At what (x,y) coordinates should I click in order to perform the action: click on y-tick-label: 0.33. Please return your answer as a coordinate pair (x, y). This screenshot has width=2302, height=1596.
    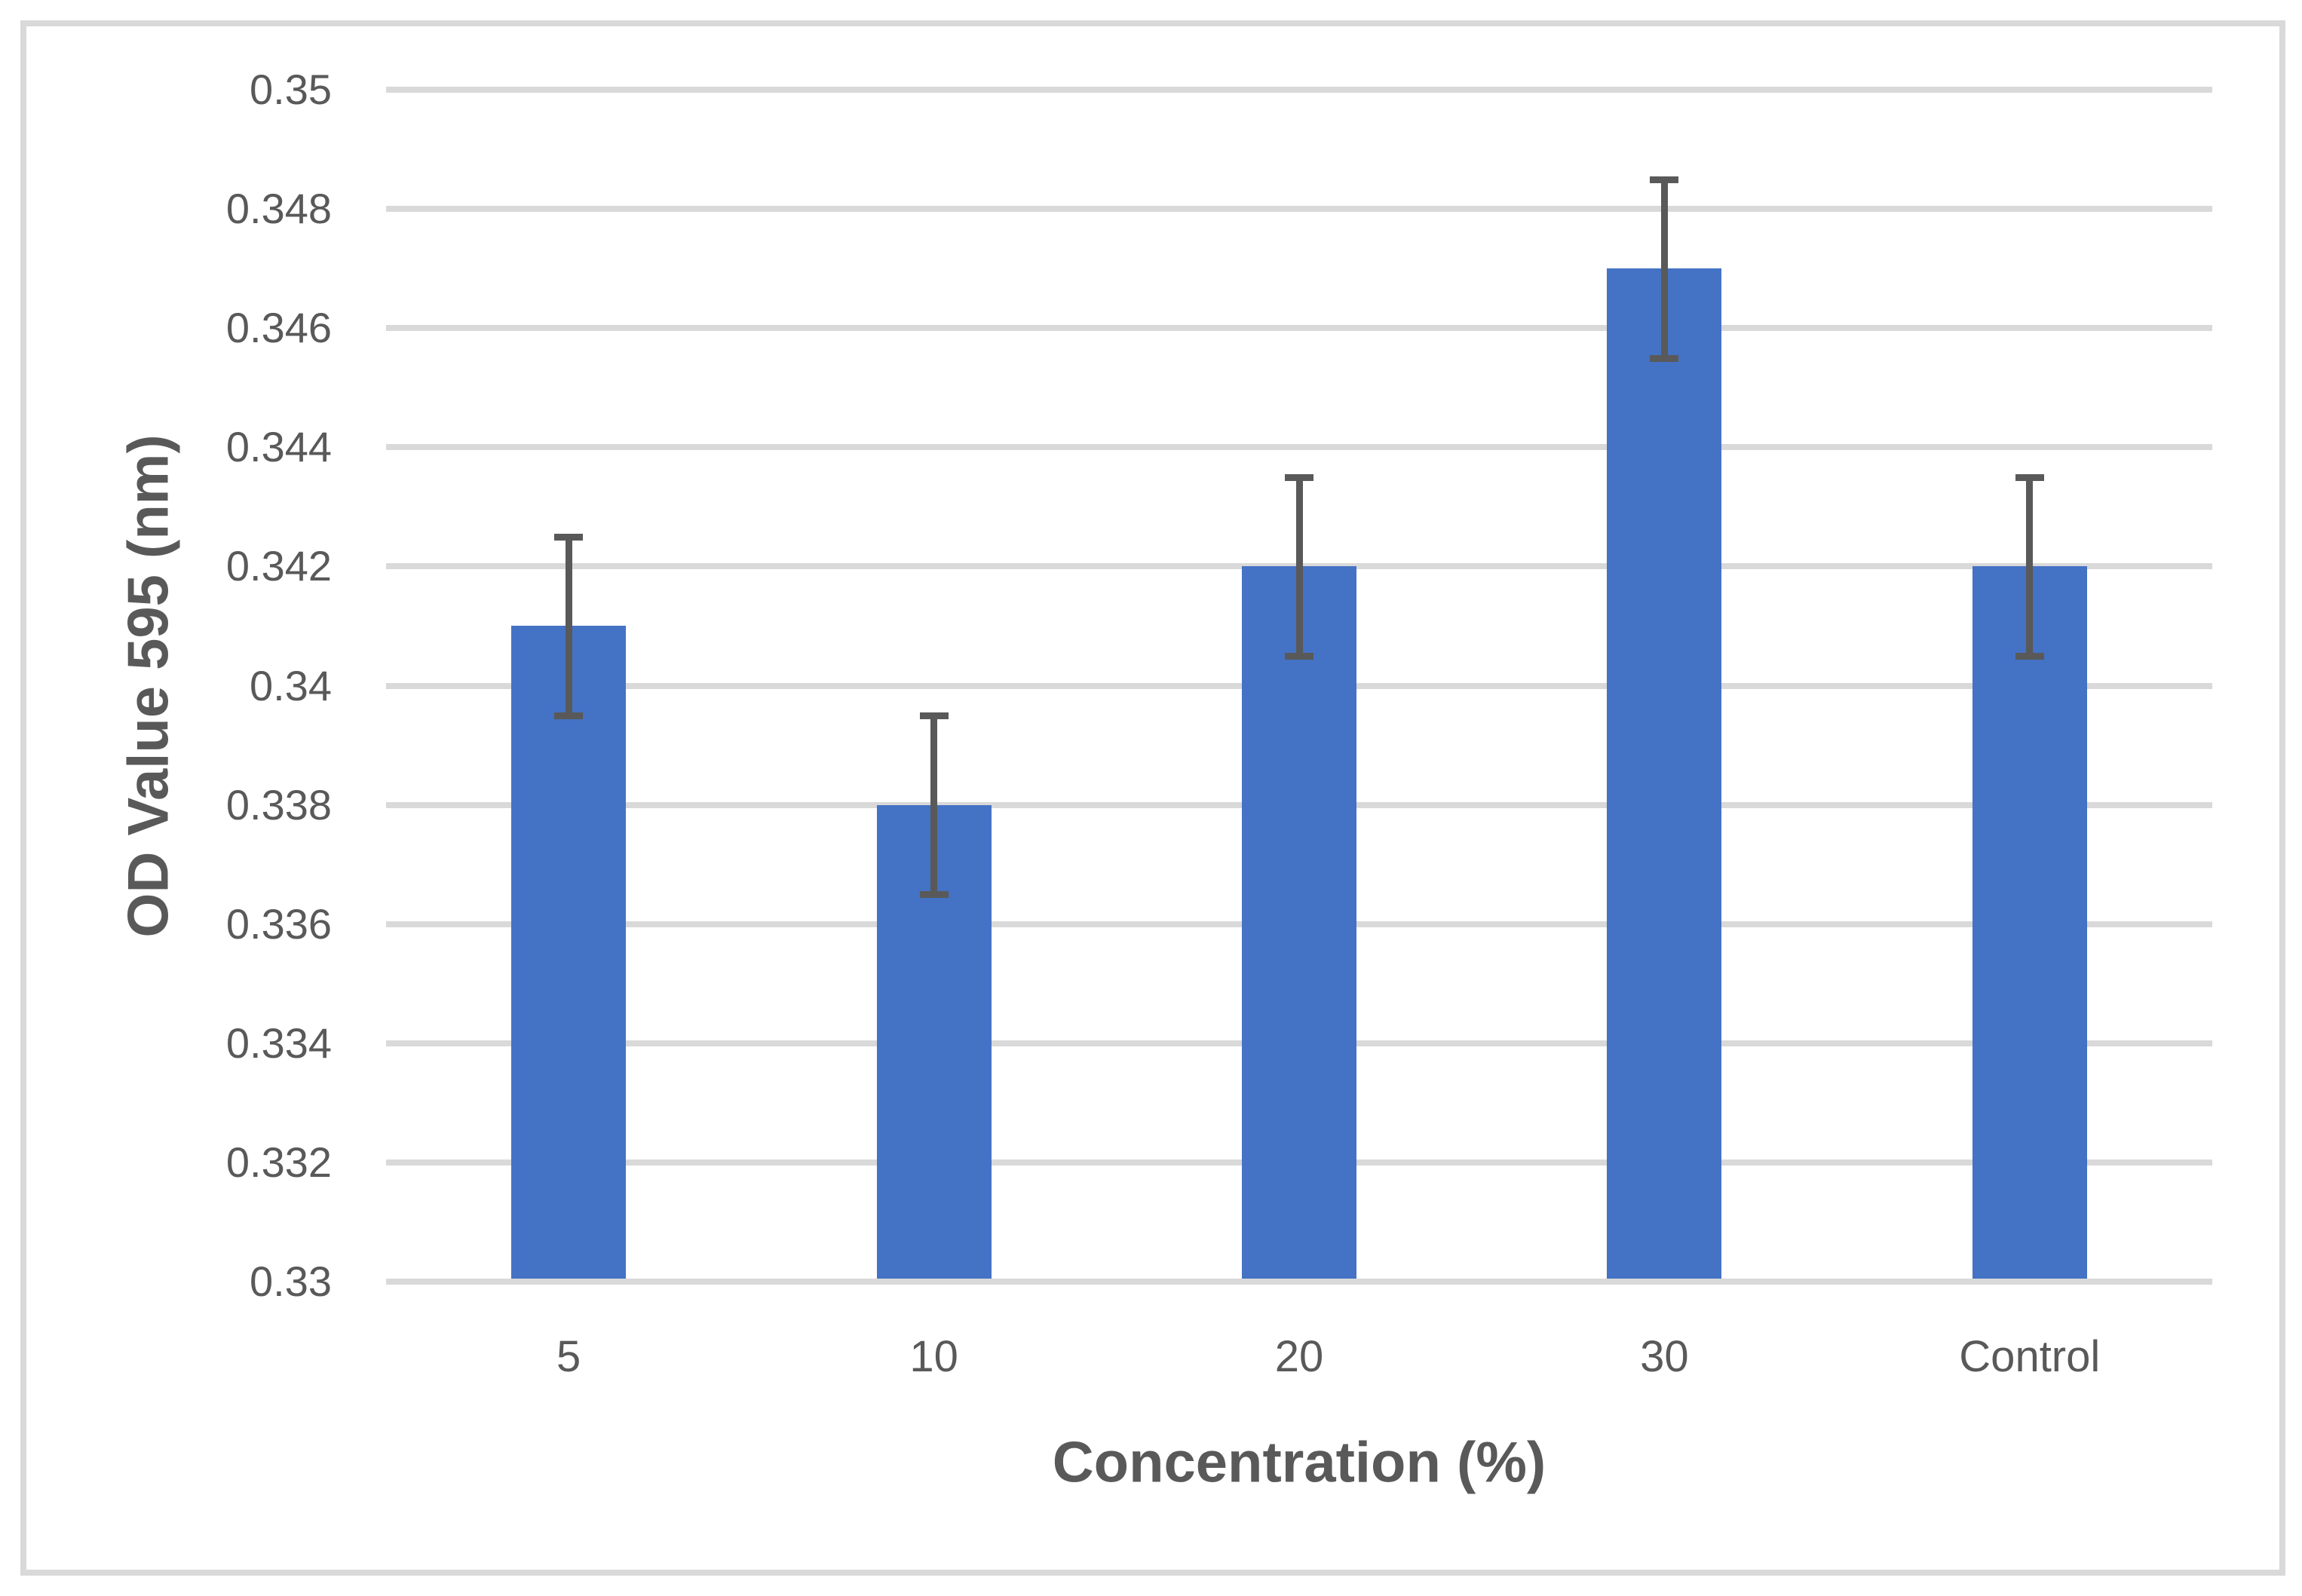
    Looking at the image, I should click on (291, 1281).